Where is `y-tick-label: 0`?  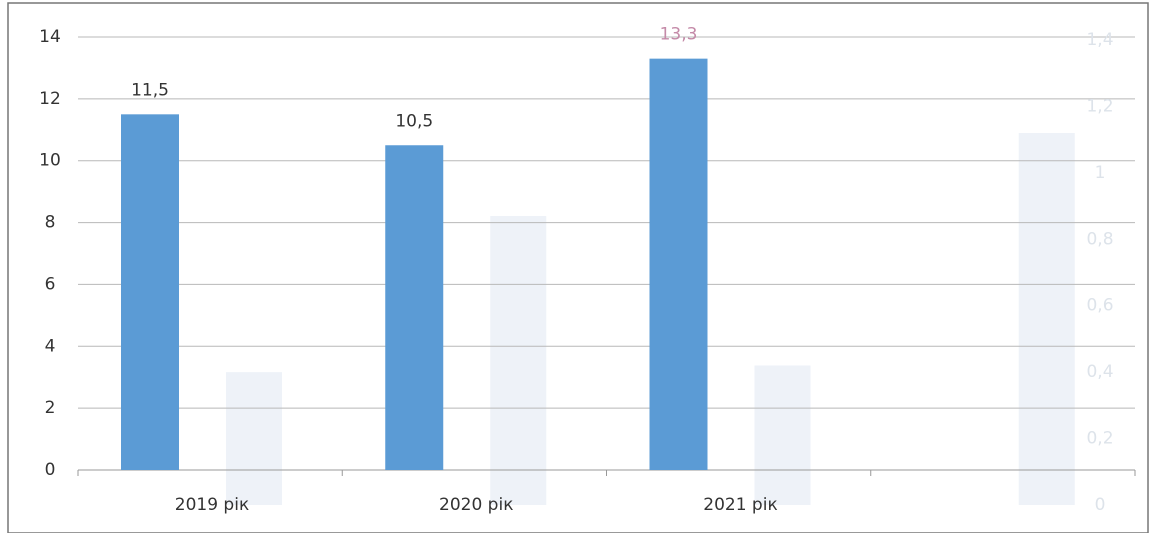 y-tick-label: 0 is located at coordinates (50, 470).